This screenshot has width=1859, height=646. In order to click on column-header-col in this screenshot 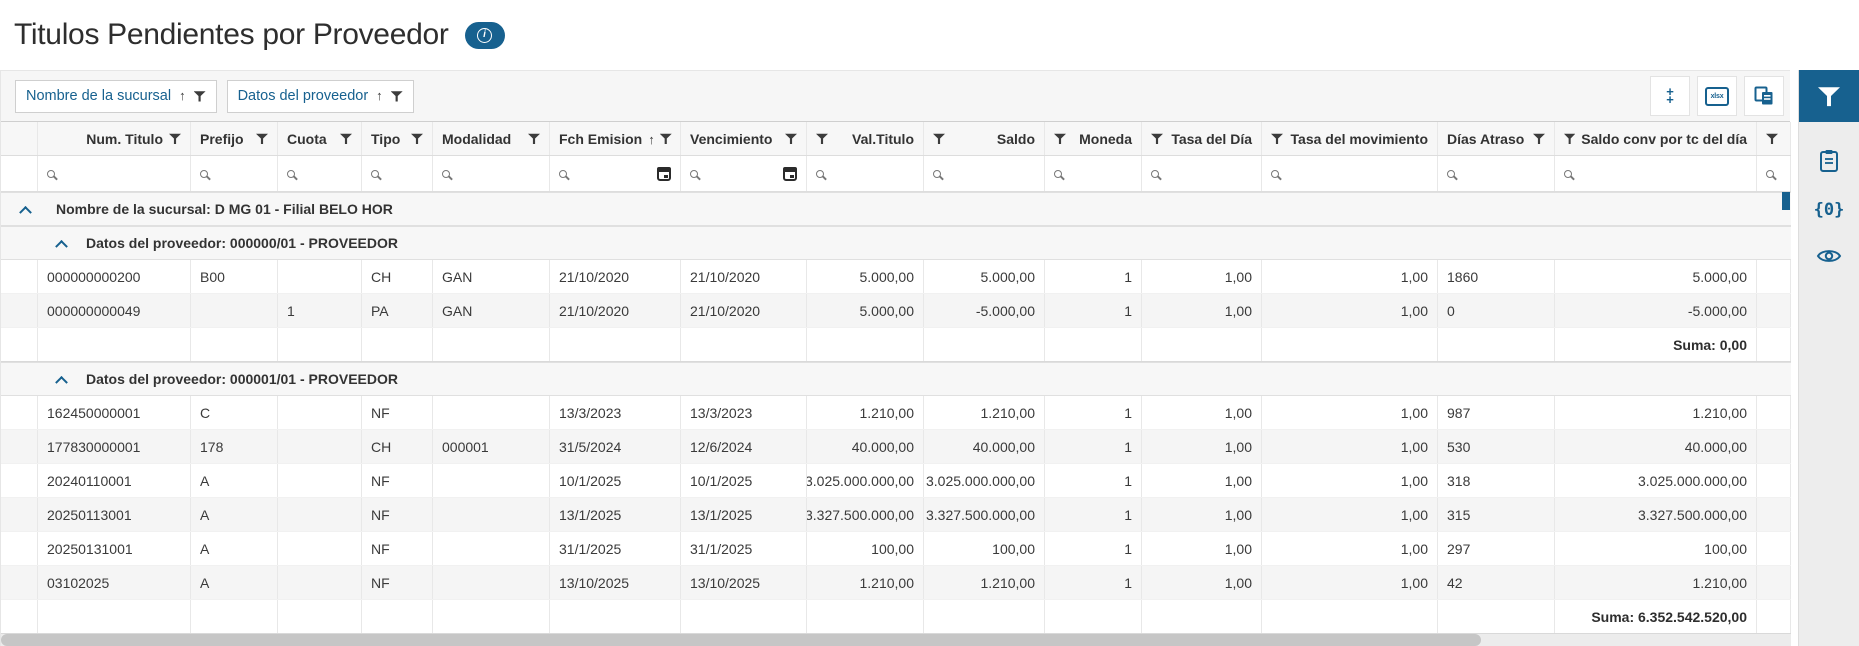, I will do `click(1774, 138)`.